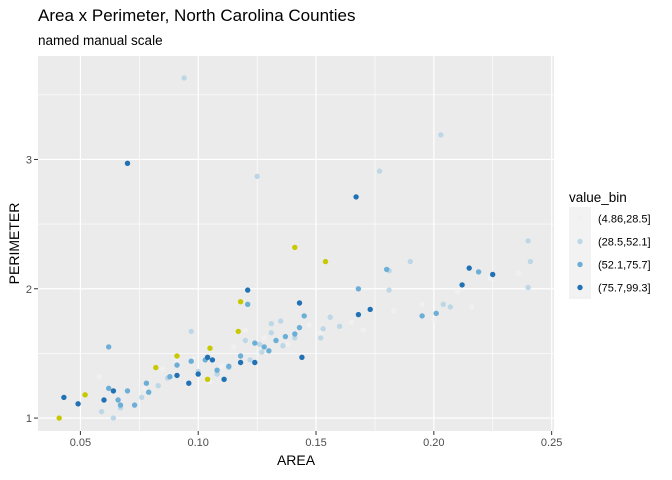 Image resolution: width=672 pixels, height=480 pixels. Describe the element at coordinates (29, 419) in the screenshot. I see `y-tick-label: 1` at that location.